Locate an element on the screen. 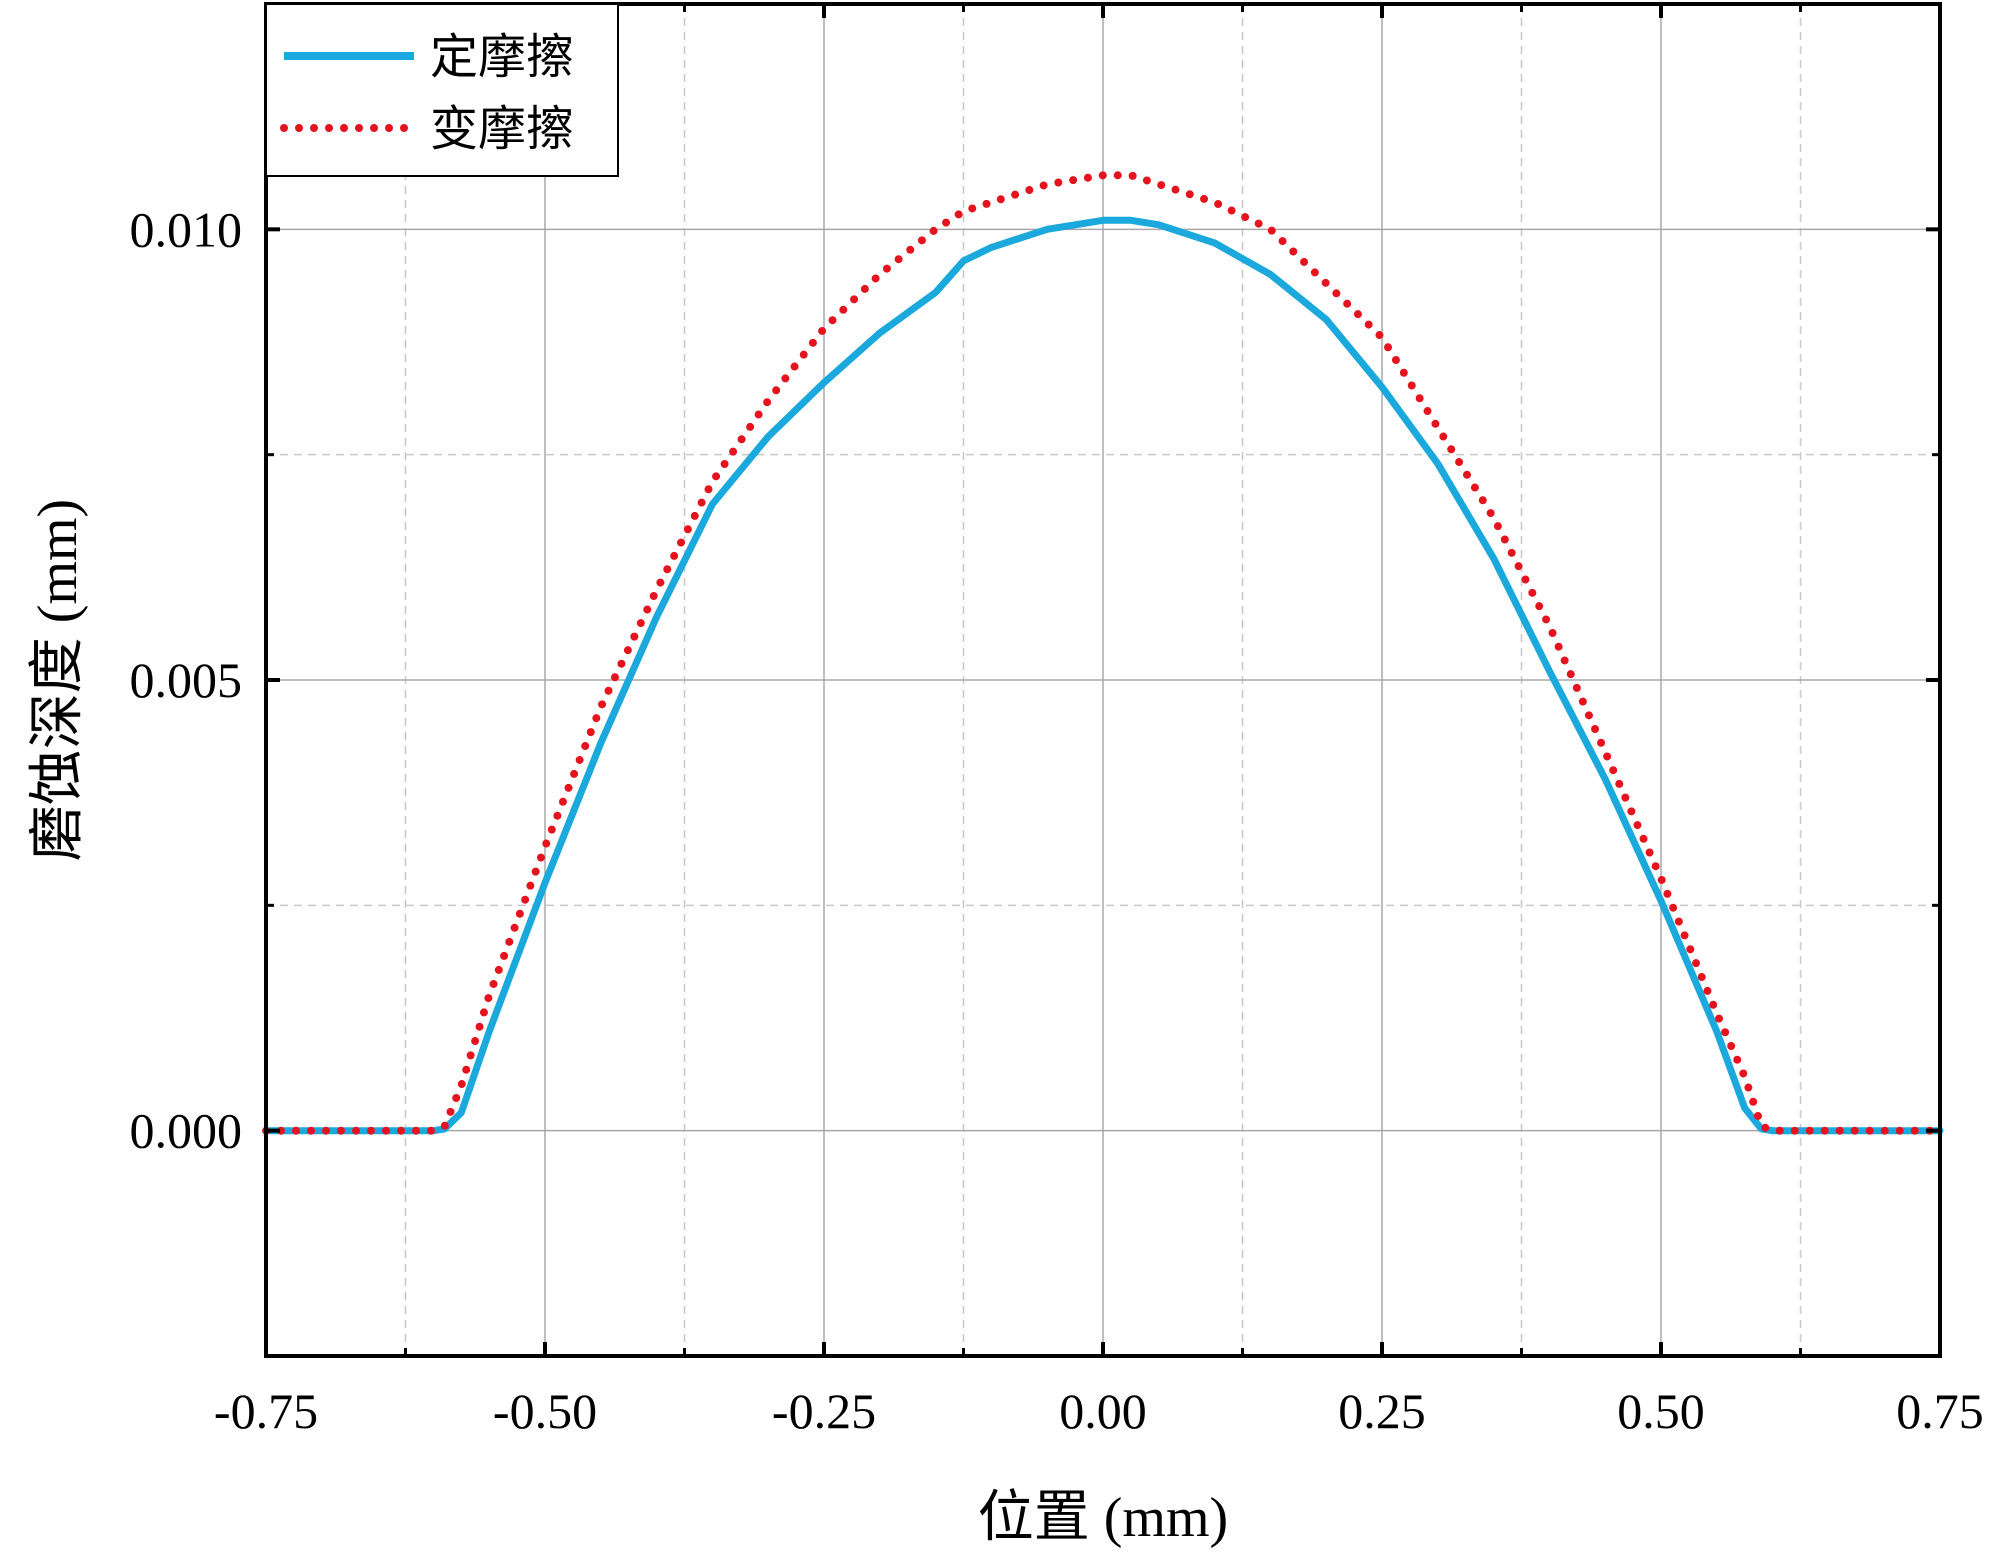 Image resolution: width=2000 pixels, height=1560 pixels. legend-box is located at coordinates (442, 90).